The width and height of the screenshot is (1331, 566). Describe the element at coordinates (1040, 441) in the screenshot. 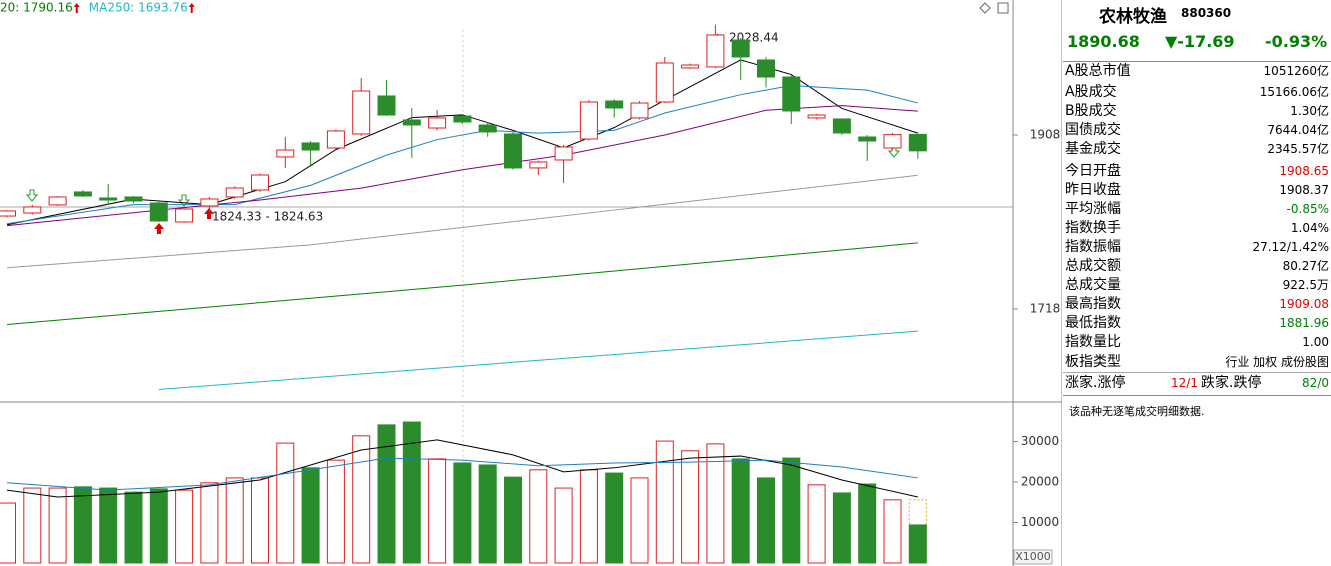

I see `y-tick-label: 30000` at that location.